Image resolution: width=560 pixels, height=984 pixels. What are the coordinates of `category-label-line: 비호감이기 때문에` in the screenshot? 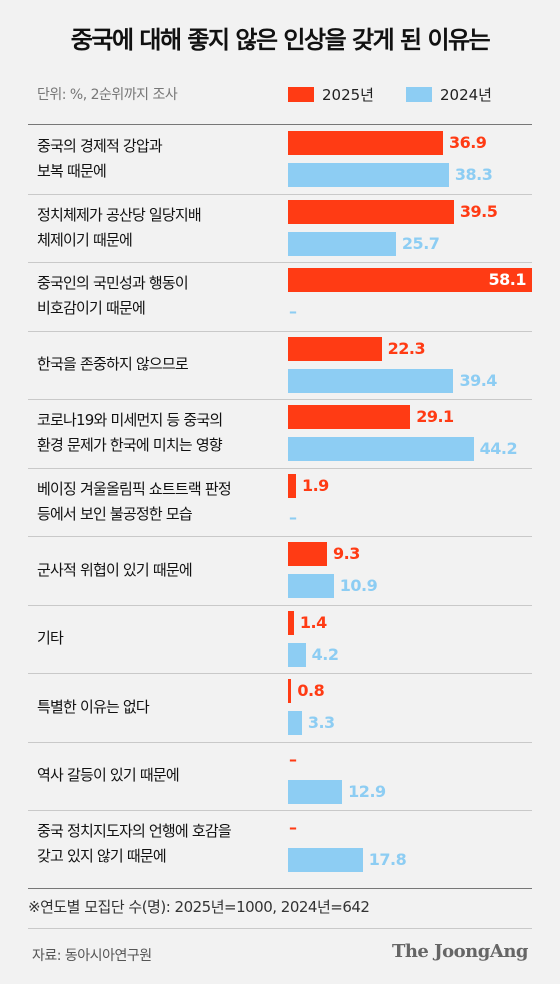 It's located at (91, 308).